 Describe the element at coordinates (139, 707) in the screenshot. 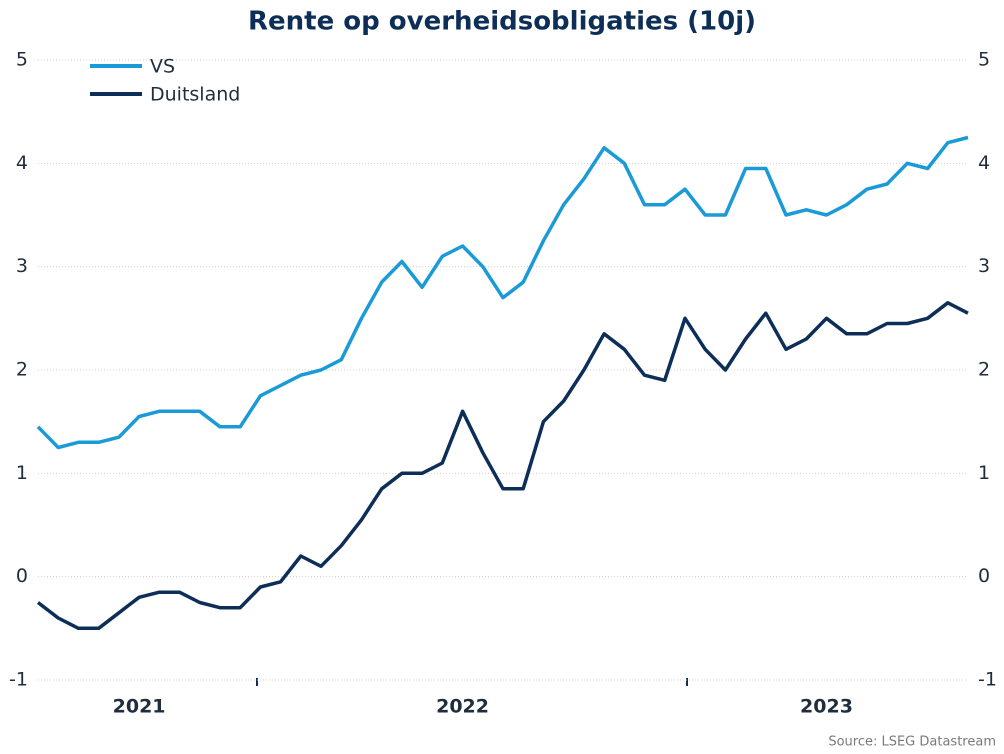

I see `x-tick-label: 2021` at that location.